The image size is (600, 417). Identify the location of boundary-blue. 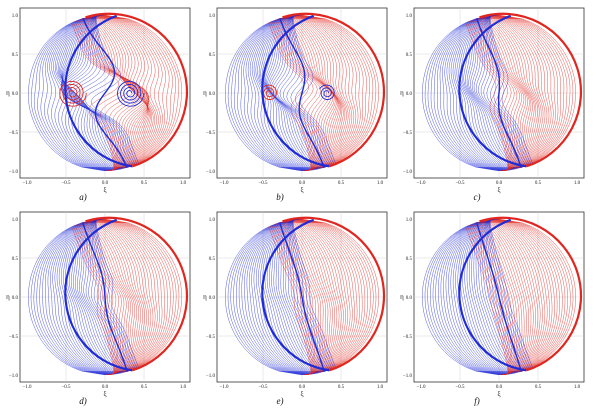
(98, 91).